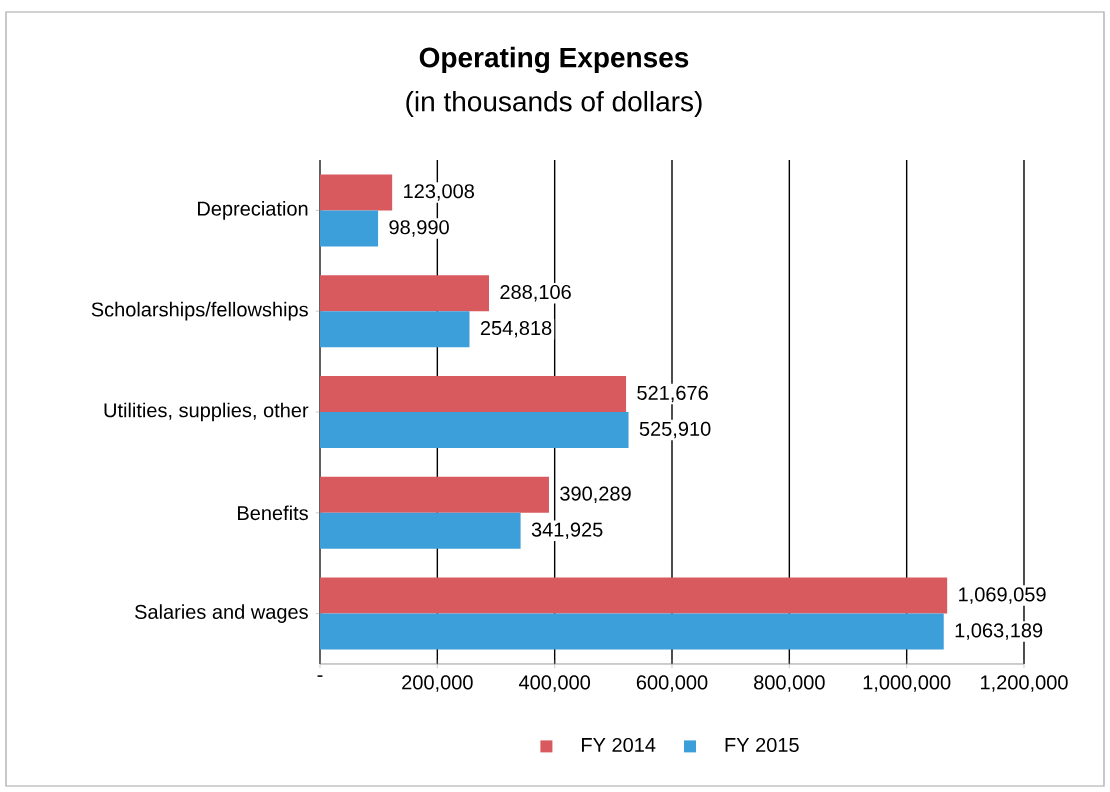  What do you see at coordinates (221, 613) in the screenshot?
I see `y-tick-label: Salaries and wages` at bounding box center [221, 613].